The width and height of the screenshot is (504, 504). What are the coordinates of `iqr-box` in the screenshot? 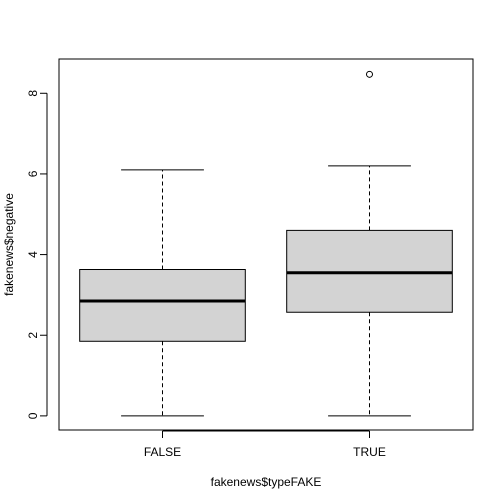 It's located at (162, 305).